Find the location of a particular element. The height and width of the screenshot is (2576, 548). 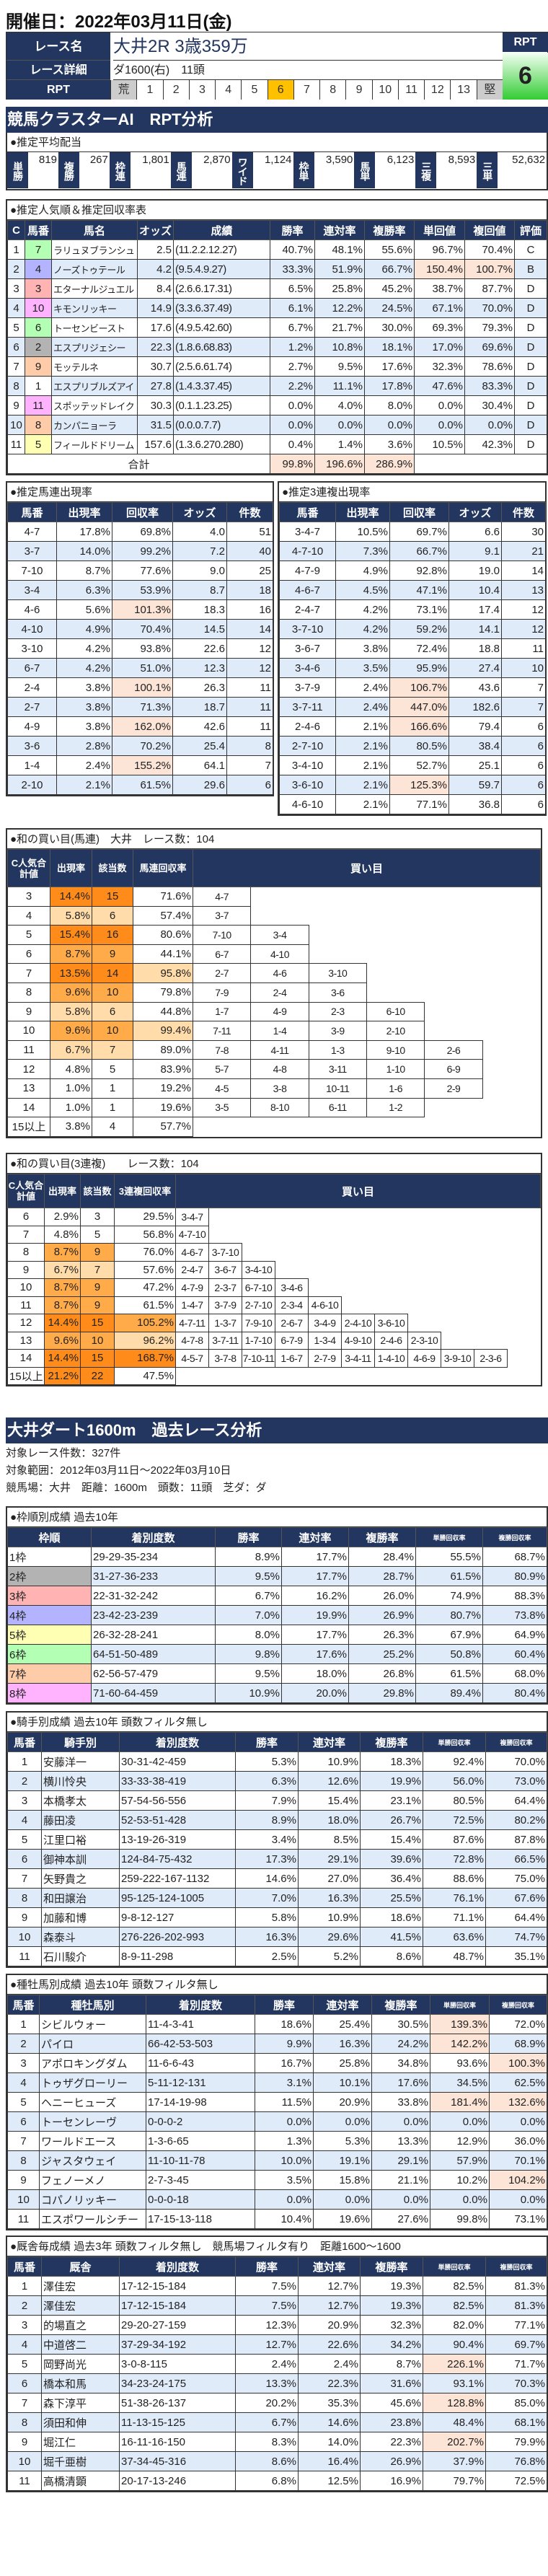

payout-title: ●推定平均配当 is located at coordinates (277, 142).